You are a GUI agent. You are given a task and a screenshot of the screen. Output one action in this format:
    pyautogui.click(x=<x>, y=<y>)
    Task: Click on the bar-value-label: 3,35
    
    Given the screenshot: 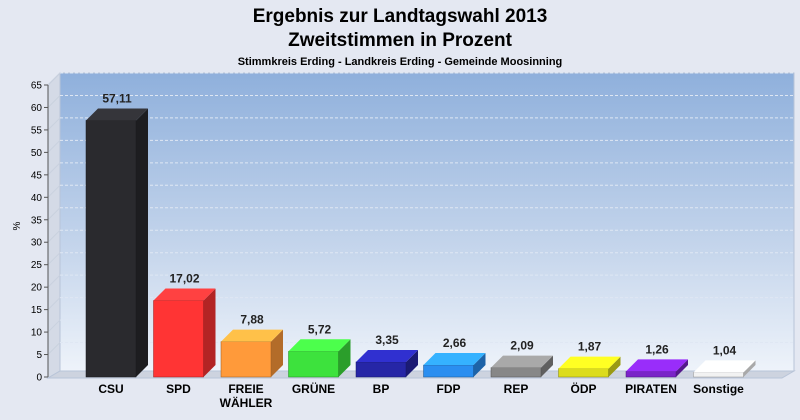 What is the action you would take?
    pyautogui.click(x=387, y=340)
    